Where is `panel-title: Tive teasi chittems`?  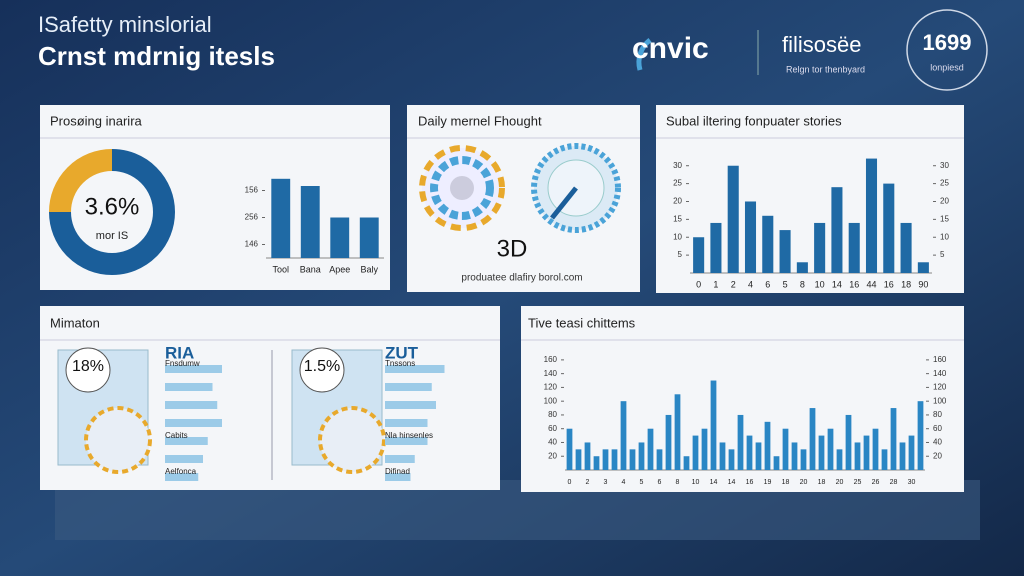 panel-title: Tive teasi chittems is located at coordinates (582, 322).